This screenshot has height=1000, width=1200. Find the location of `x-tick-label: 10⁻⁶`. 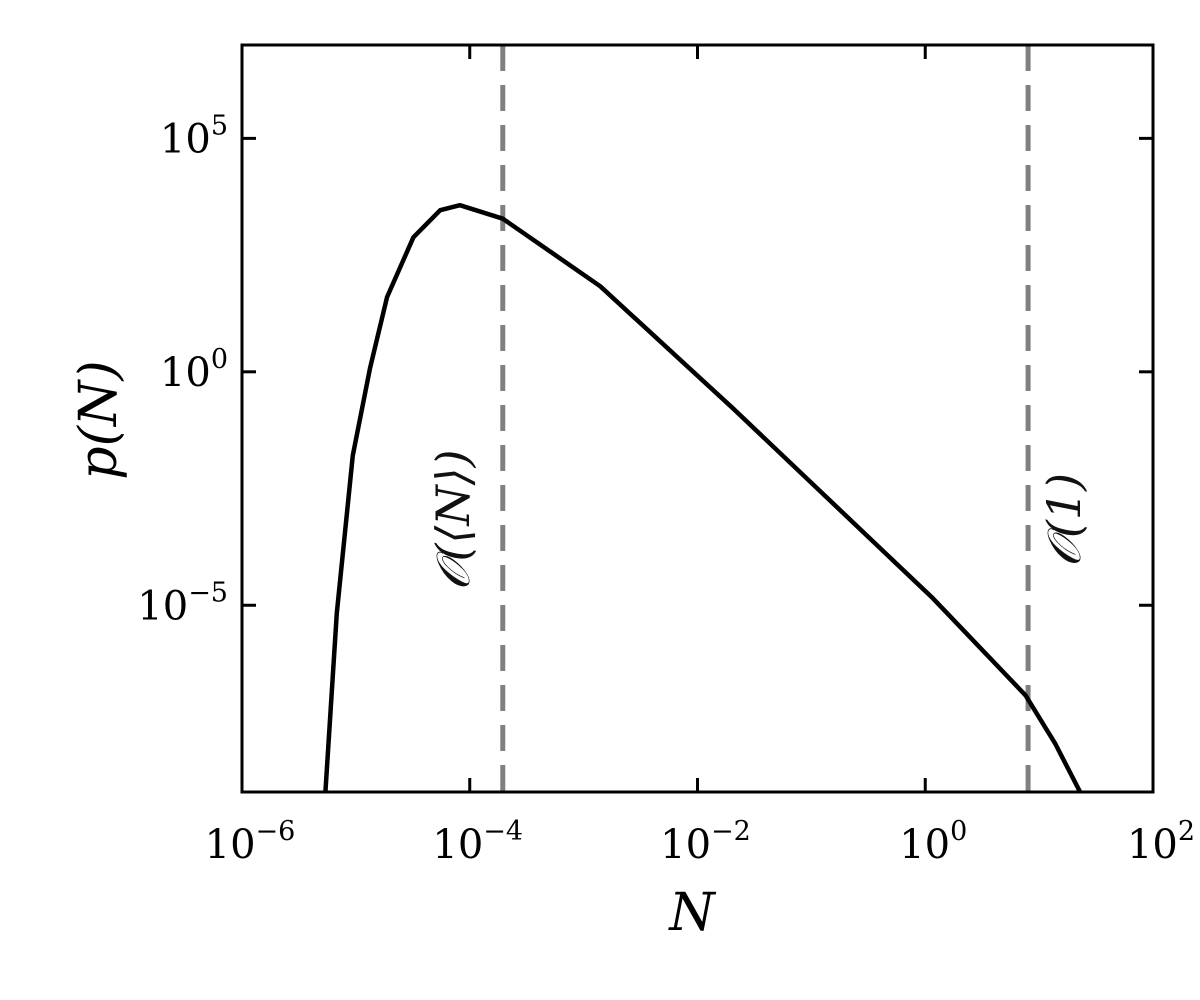

x-tick-label: 10⁻⁶ is located at coordinates (250, 842).